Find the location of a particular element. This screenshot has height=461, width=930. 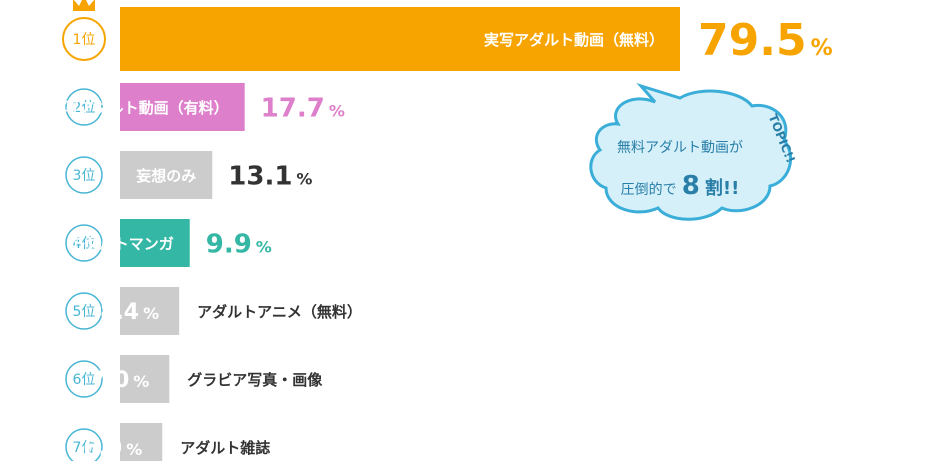

category-label: 妄想のみ is located at coordinates (166, 176).